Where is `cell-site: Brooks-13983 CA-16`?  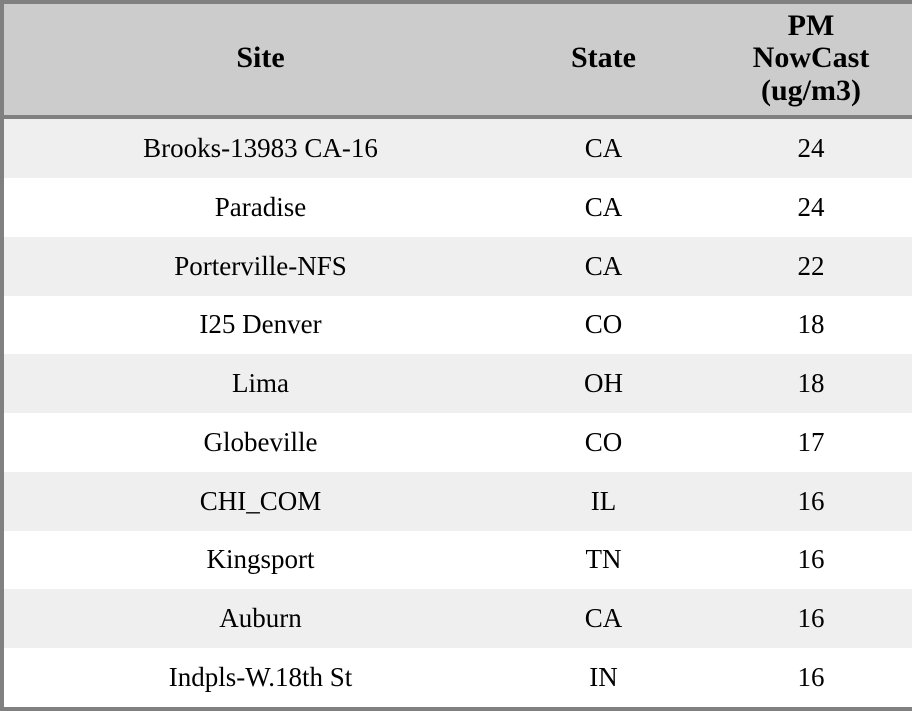
cell-site: Brooks-13983 CA-16 is located at coordinates (260, 147).